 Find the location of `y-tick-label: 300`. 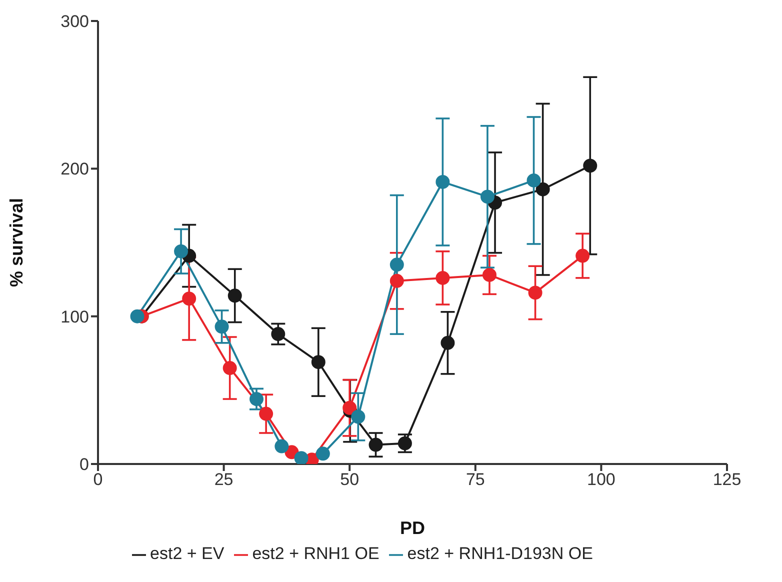

y-tick-label: 300 is located at coordinates (74, 22).